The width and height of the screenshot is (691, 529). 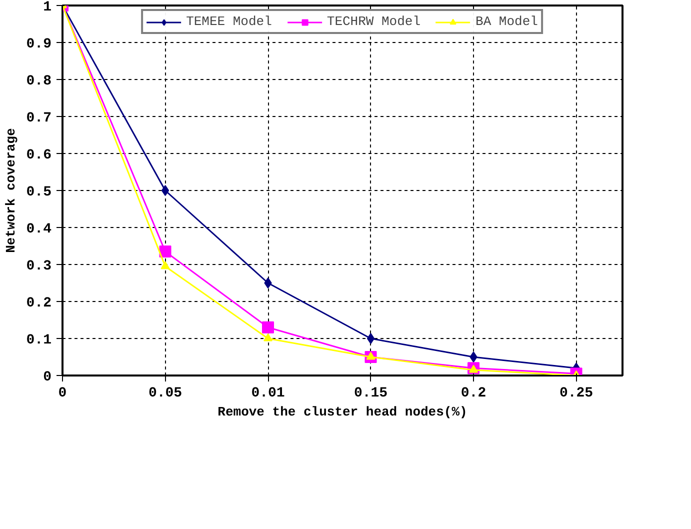 What do you see at coordinates (165, 394) in the screenshot?
I see `x-tick-label: 0.05` at bounding box center [165, 394].